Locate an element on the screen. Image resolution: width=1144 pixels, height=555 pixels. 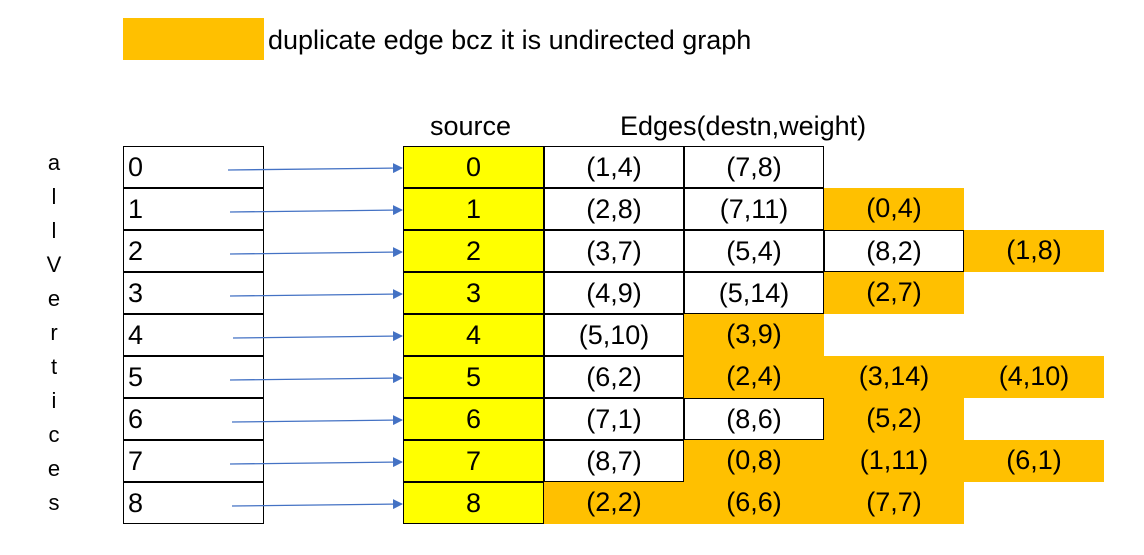
vertex-cell: 3 is located at coordinates (193, 293).